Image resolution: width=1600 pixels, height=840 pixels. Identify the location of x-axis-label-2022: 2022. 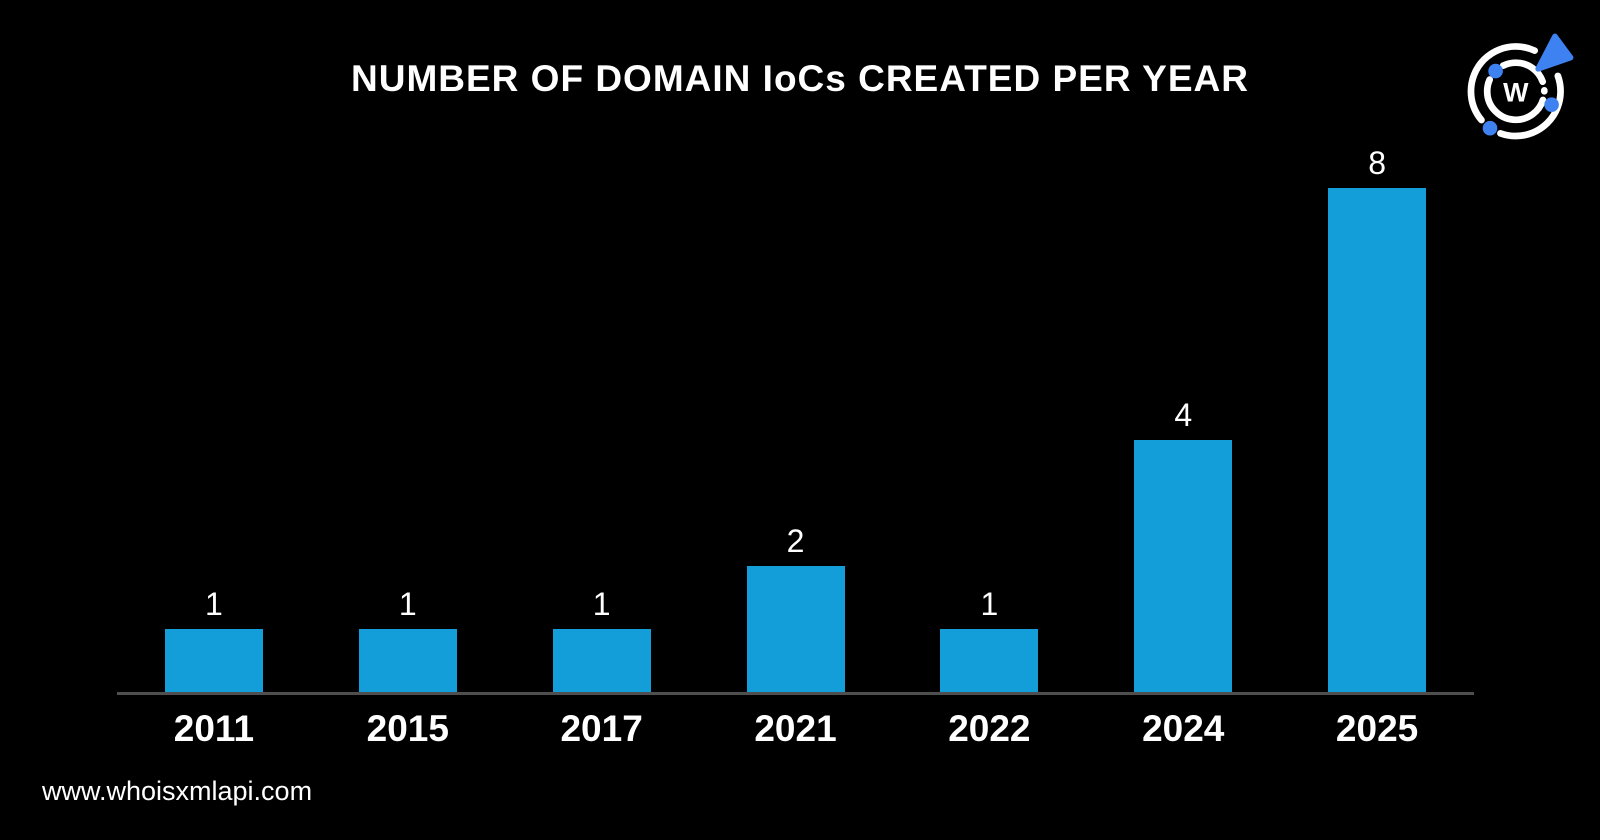
(989, 728).